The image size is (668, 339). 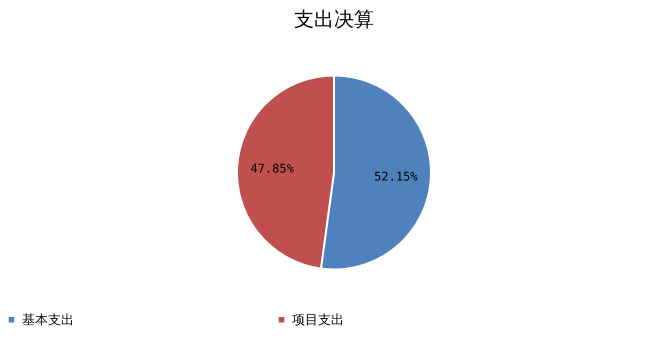 What do you see at coordinates (334, 19) in the screenshot?
I see `chart-title: 支出决算` at bounding box center [334, 19].